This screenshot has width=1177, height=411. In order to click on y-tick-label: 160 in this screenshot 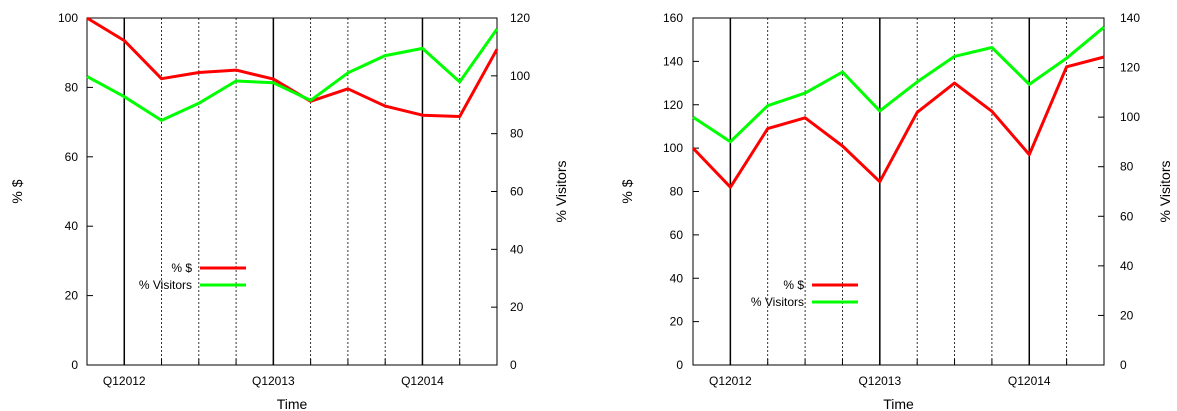, I will do `click(673, 18)`.